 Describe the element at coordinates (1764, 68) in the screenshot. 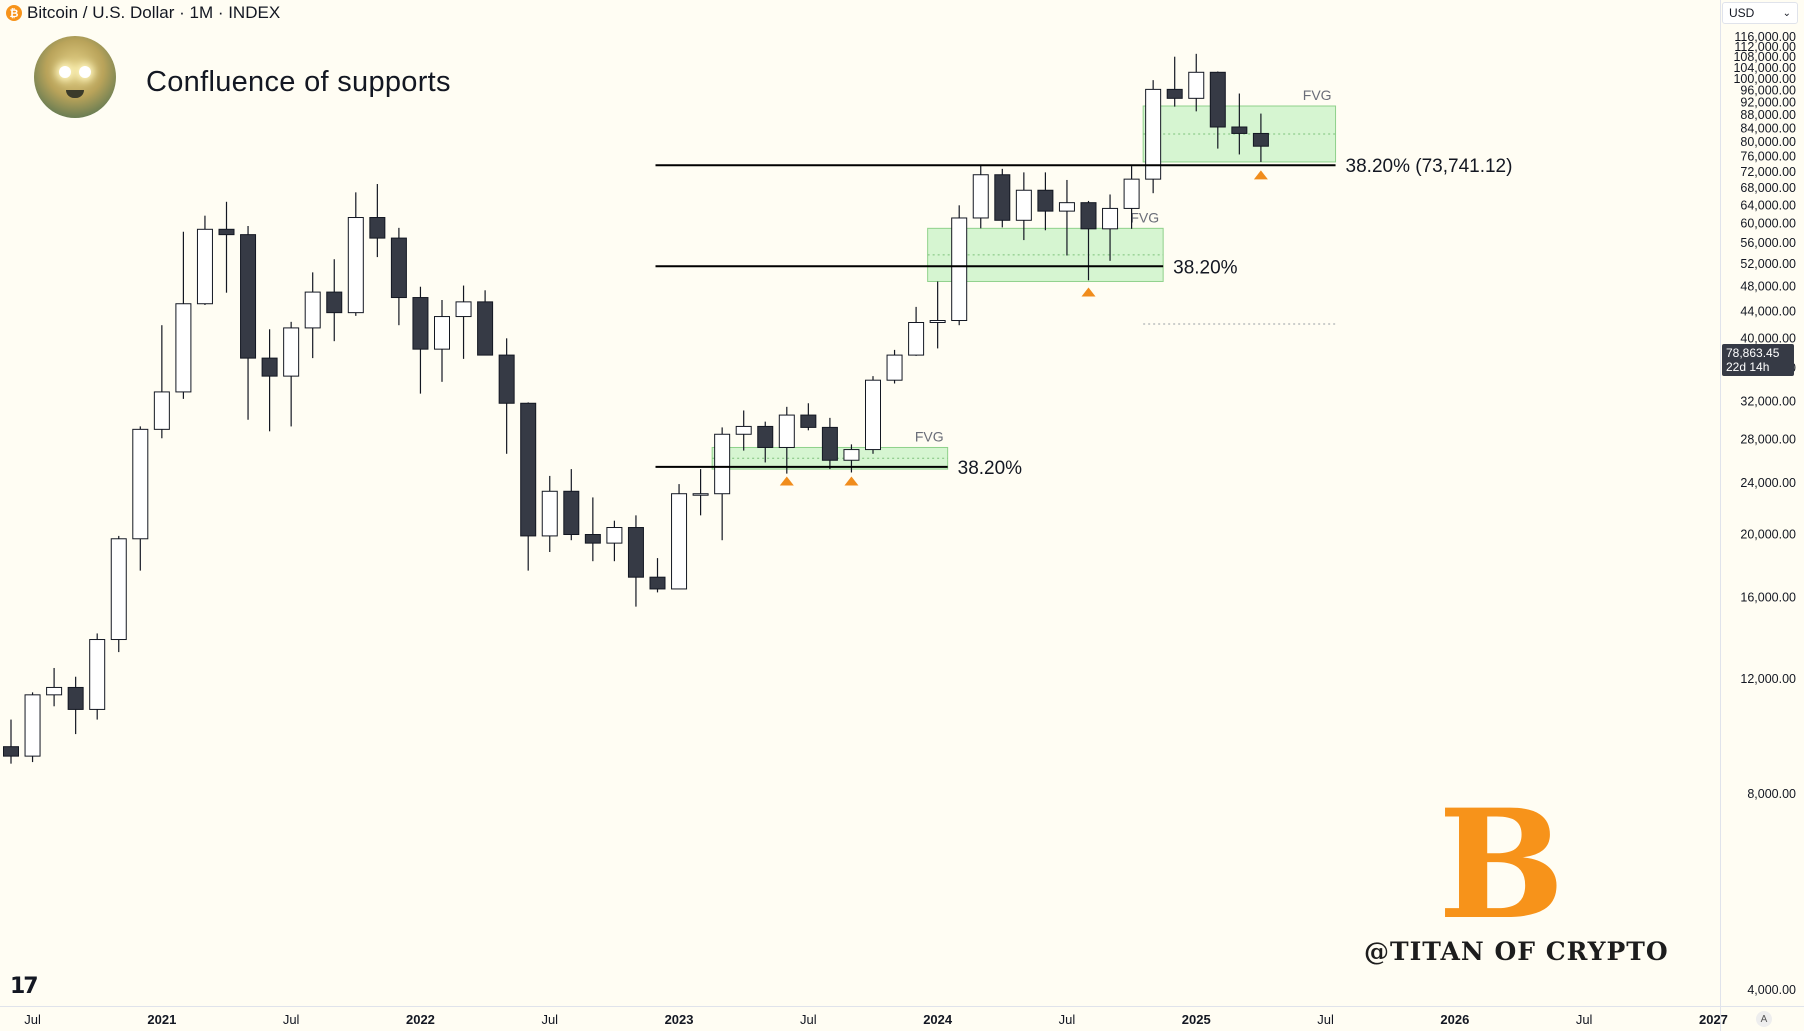

I see `price-tick-label: 104,000.00` at that location.